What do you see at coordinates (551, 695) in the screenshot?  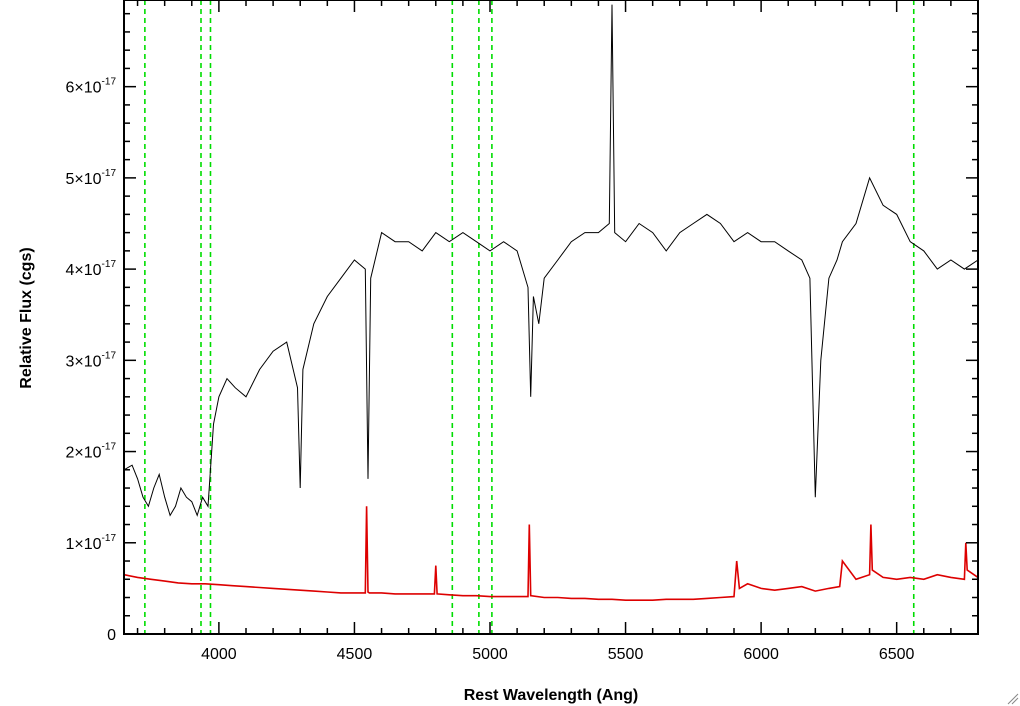 I see `x-axis-label: Rest Wavelength (Ang)` at bounding box center [551, 695].